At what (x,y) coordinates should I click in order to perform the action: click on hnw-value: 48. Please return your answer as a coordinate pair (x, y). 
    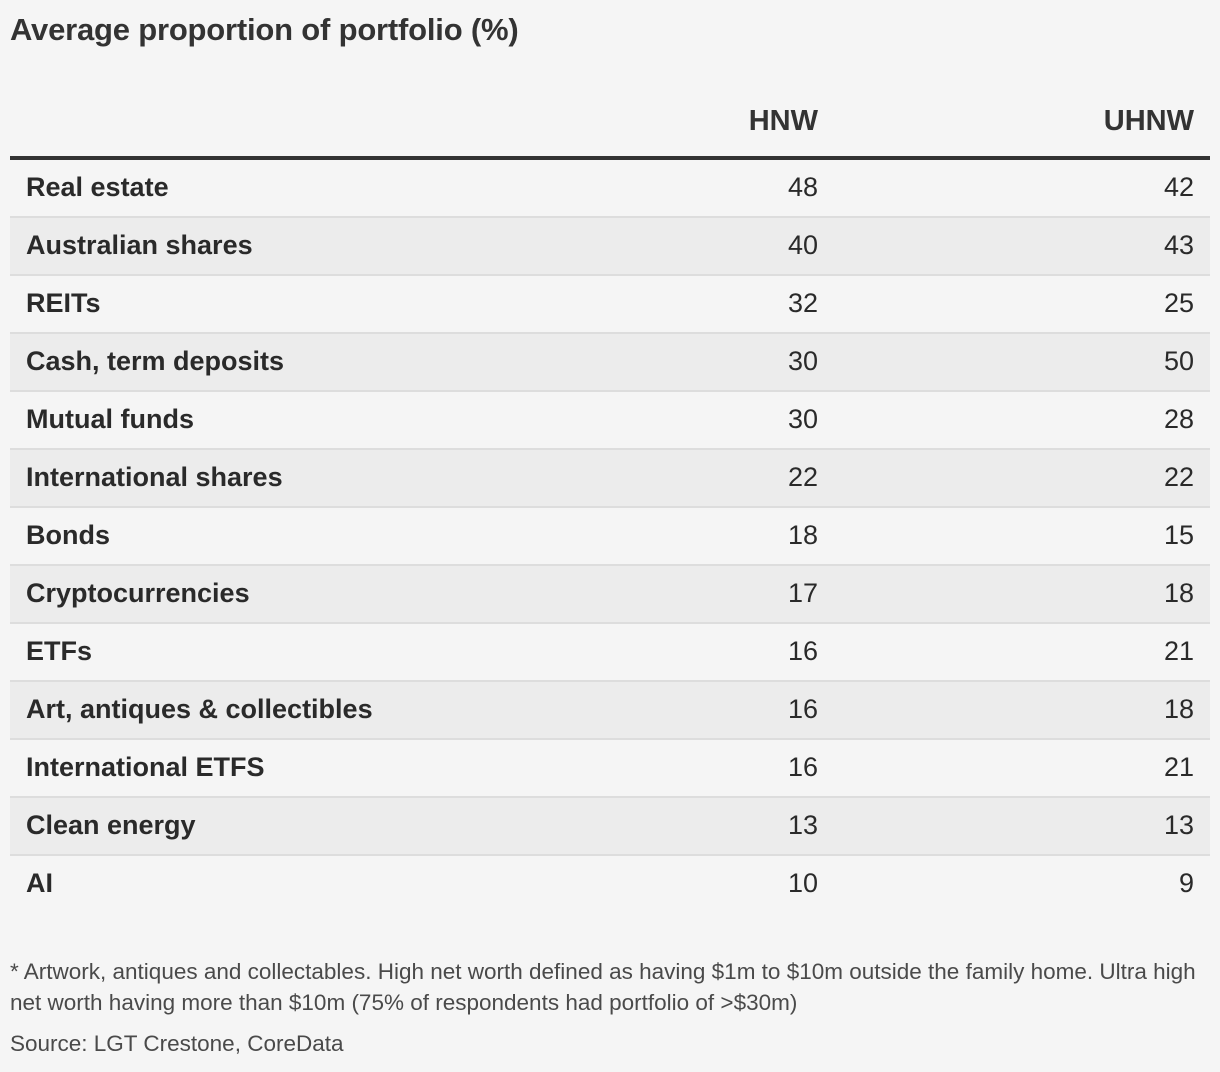
    Looking at the image, I should click on (802, 187).